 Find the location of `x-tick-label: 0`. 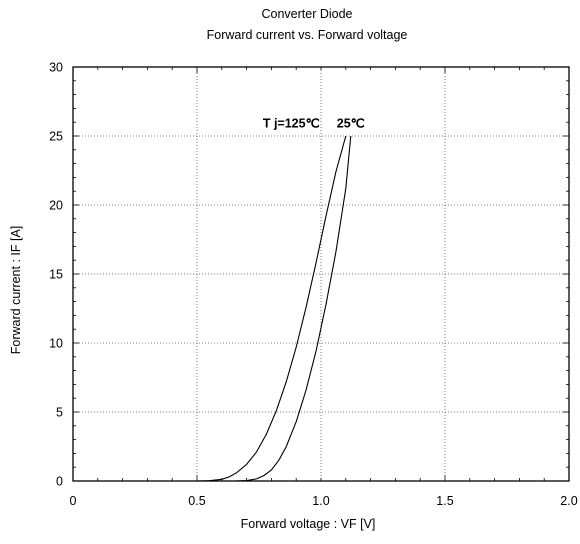

x-tick-label: 0 is located at coordinates (73, 501).